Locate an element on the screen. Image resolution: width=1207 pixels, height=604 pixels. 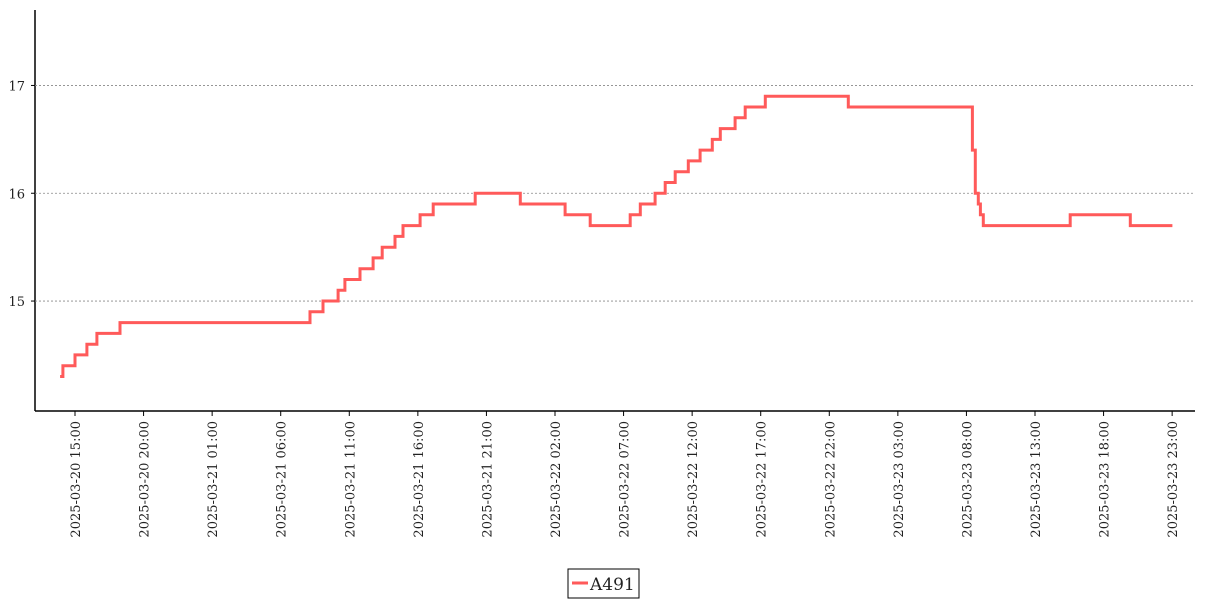
x-tick-label: 2025-03-23 18:00 is located at coordinates (1105, 479).